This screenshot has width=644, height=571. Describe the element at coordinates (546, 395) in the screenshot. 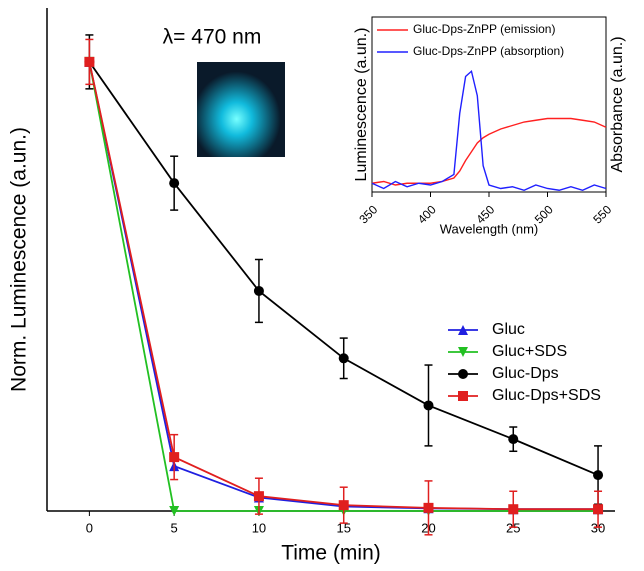

I see `legend-label: Gluc-Dps+SDS` at that location.